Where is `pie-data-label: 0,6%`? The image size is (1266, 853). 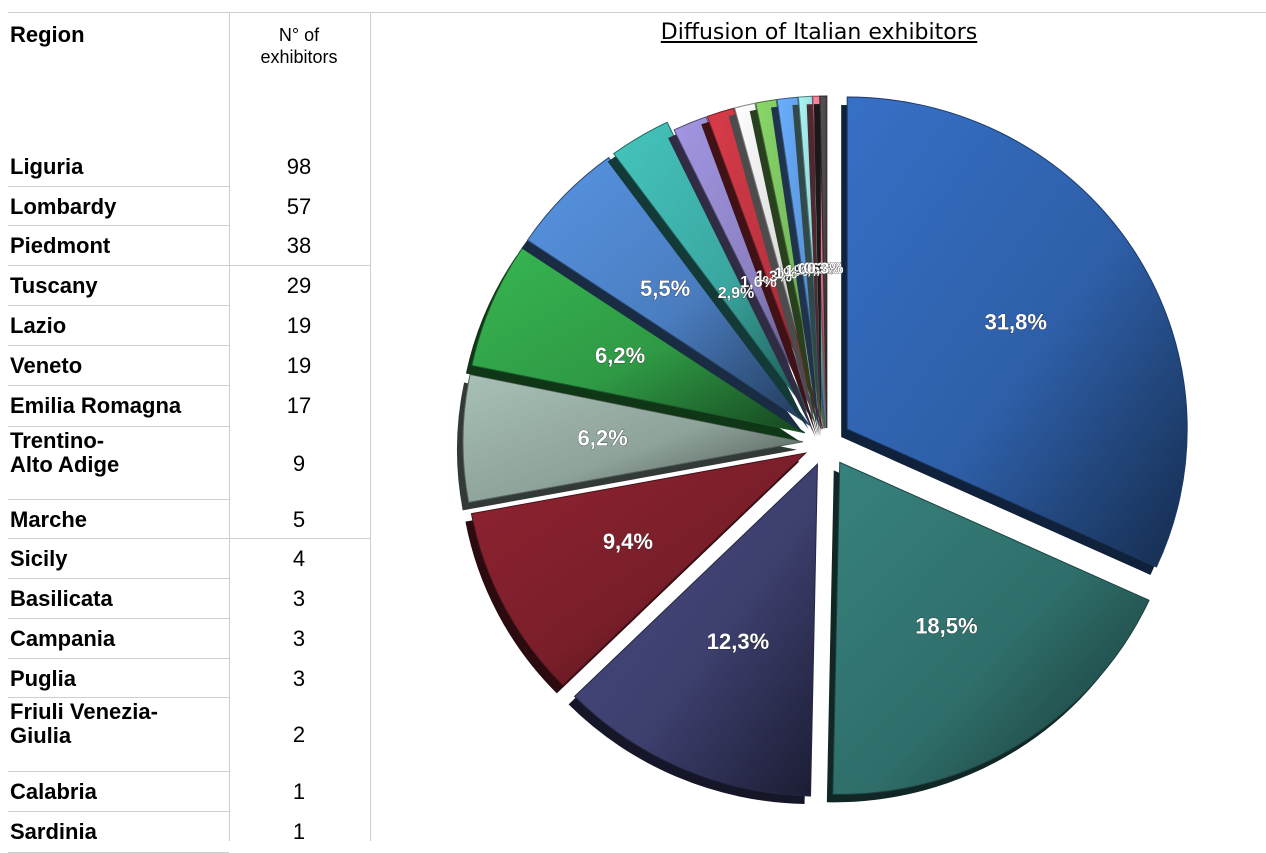 pie-data-label: 0,6% is located at coordinates (816, 269).